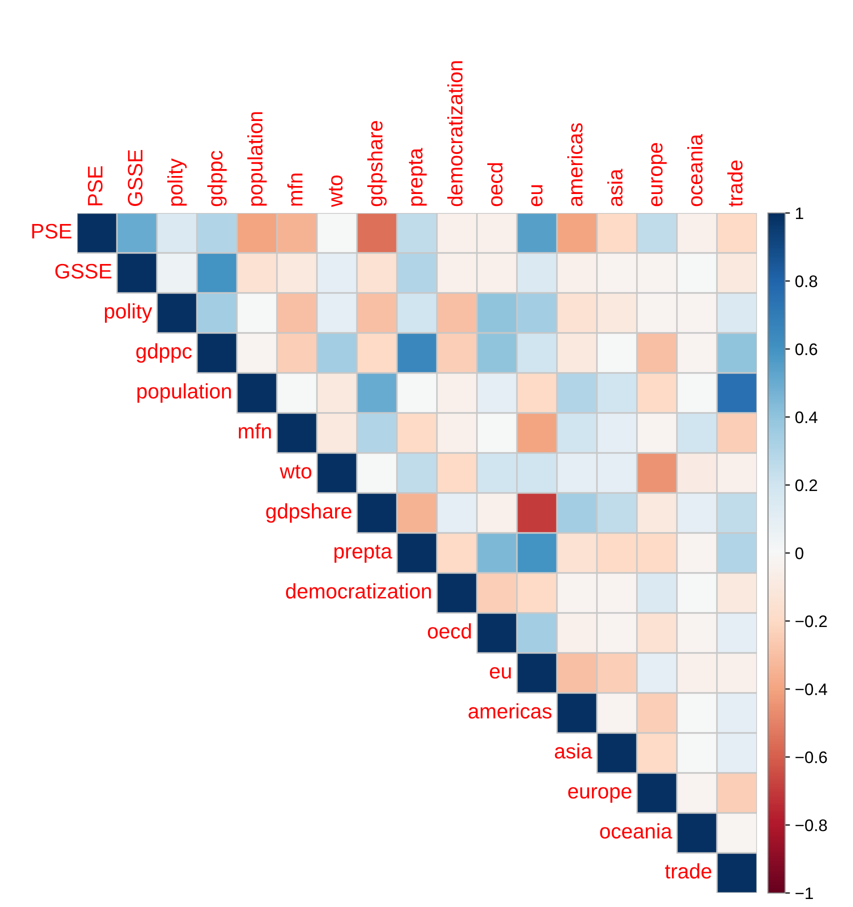 The image size is (853, 907). What do you see at coordinates (804, 894) in the screenshot?
I see `color-bar-label: −1` at bounding box center [804, 894].